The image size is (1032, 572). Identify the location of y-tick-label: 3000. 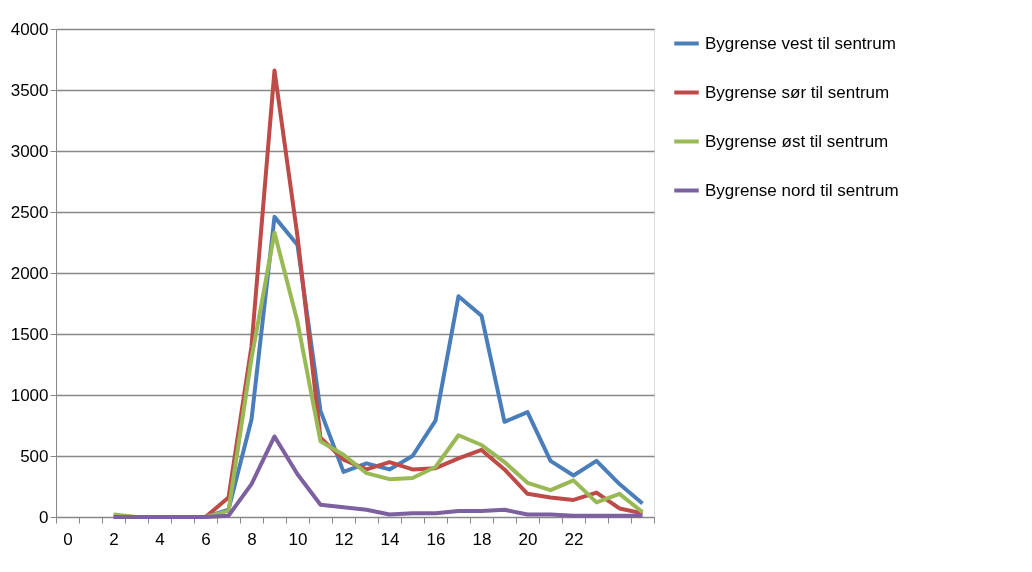
(29, 151).